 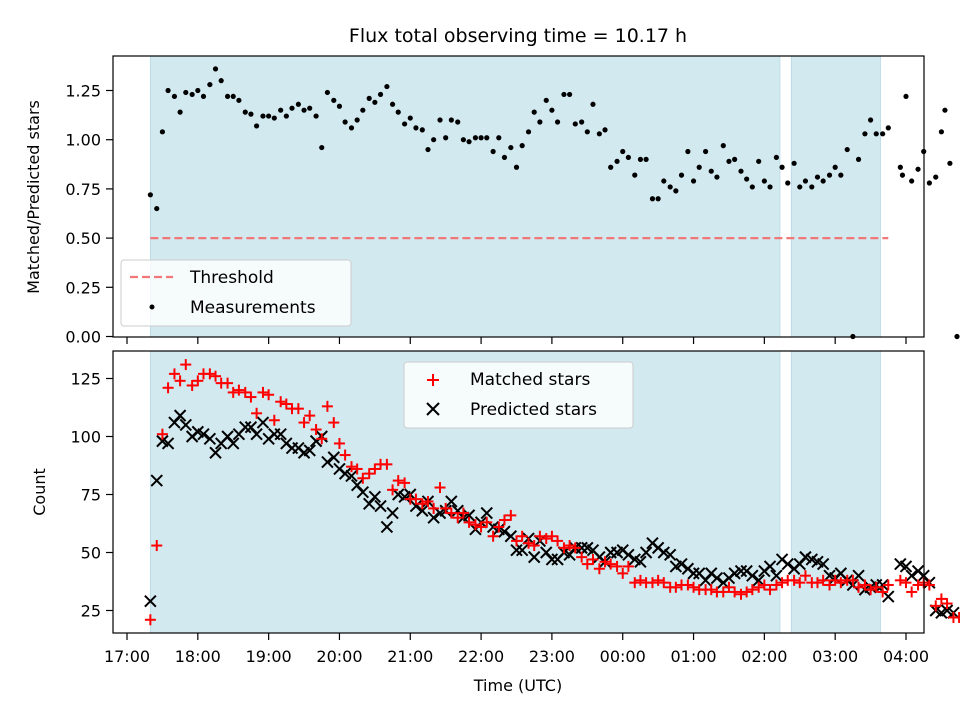 What do you see at coordinates (198, 656) in the screenshot?
I see `x-tick-label: 18:00` at bounding box center [198, 656].